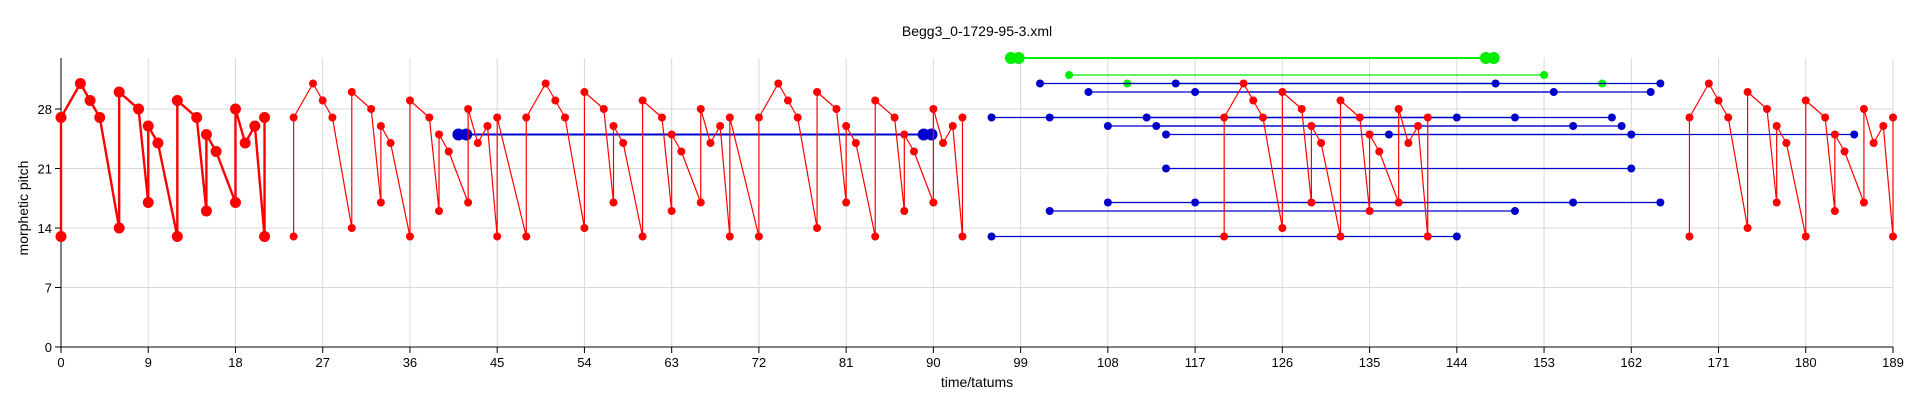  I want to click on x-tick-label: 9, so click(148, 362).